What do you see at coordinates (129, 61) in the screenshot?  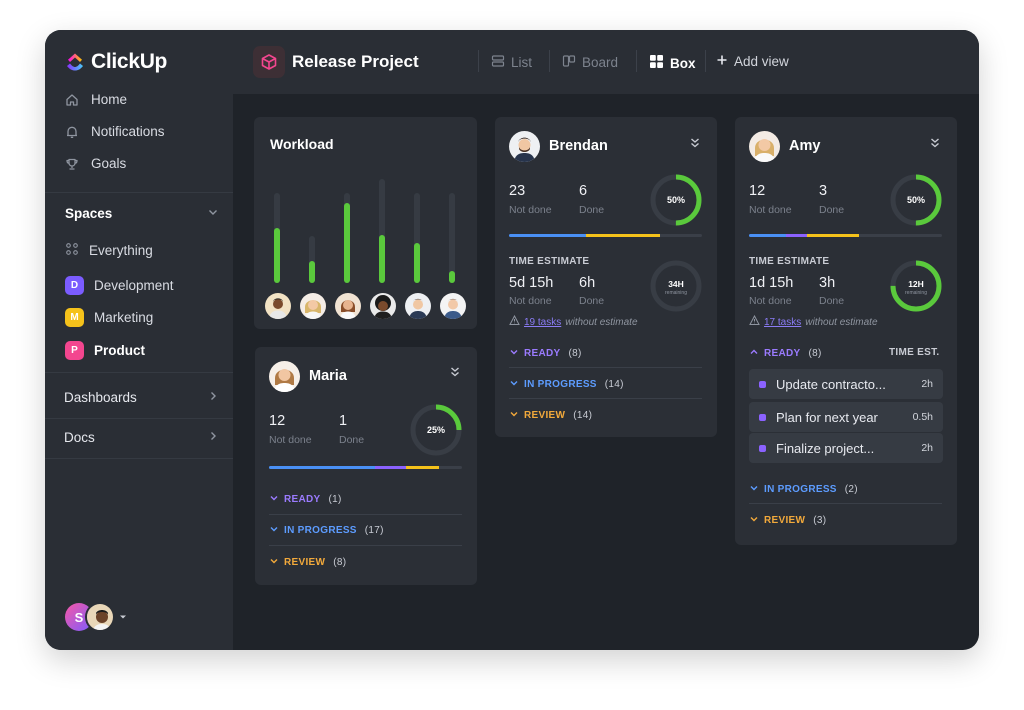 I see `logo-text: ClickUp` at bounding box center [129, 61].